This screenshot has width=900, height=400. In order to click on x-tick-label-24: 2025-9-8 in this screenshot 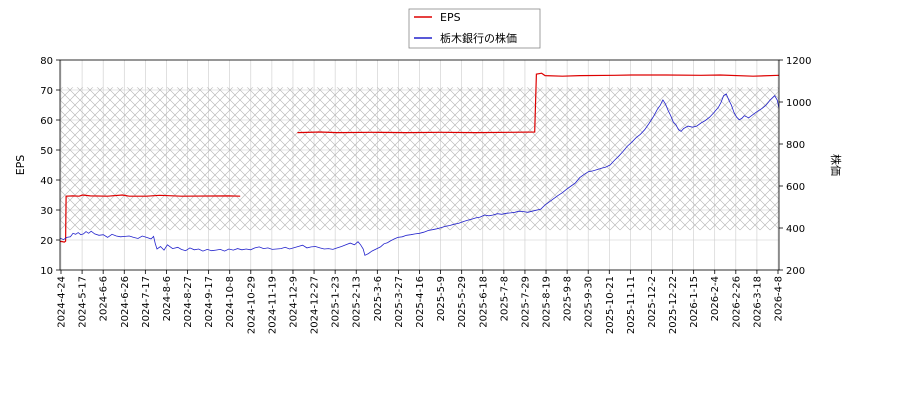, I will do `click(568, 298)`.